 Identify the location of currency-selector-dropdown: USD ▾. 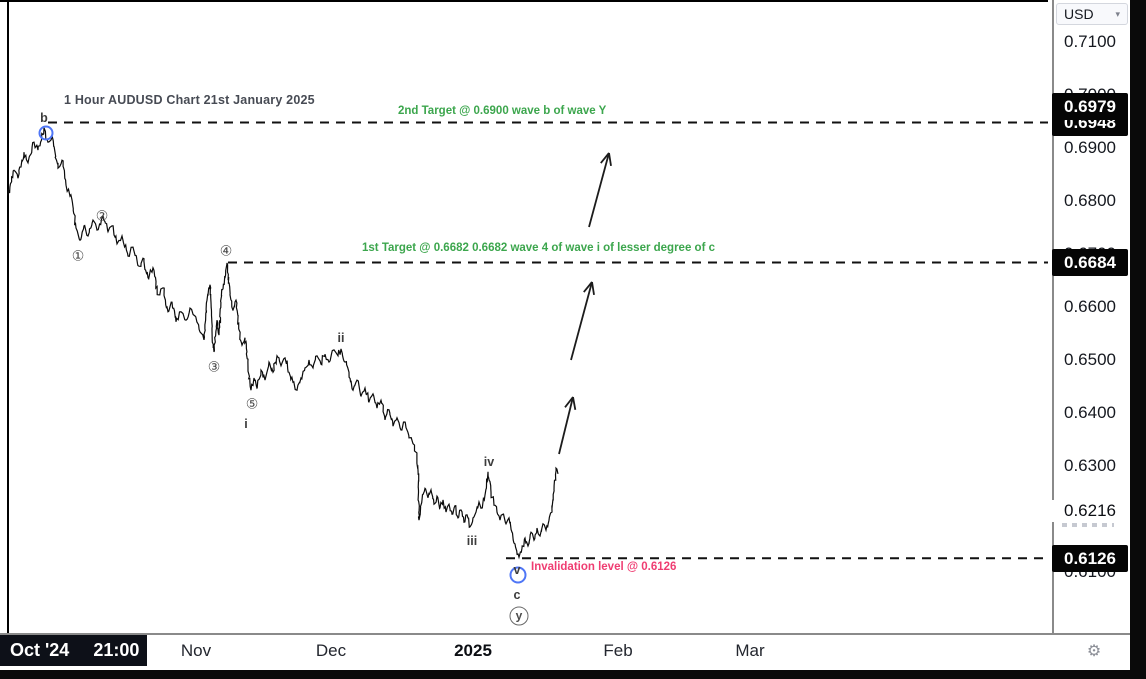
(1092, 14).